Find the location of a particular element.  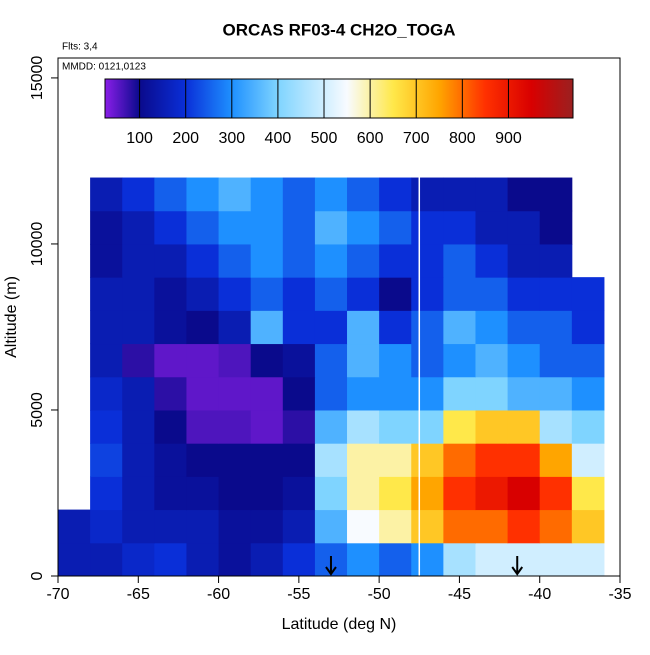

annotation: Flts: 3,4 is located at coordinates (80, 47).